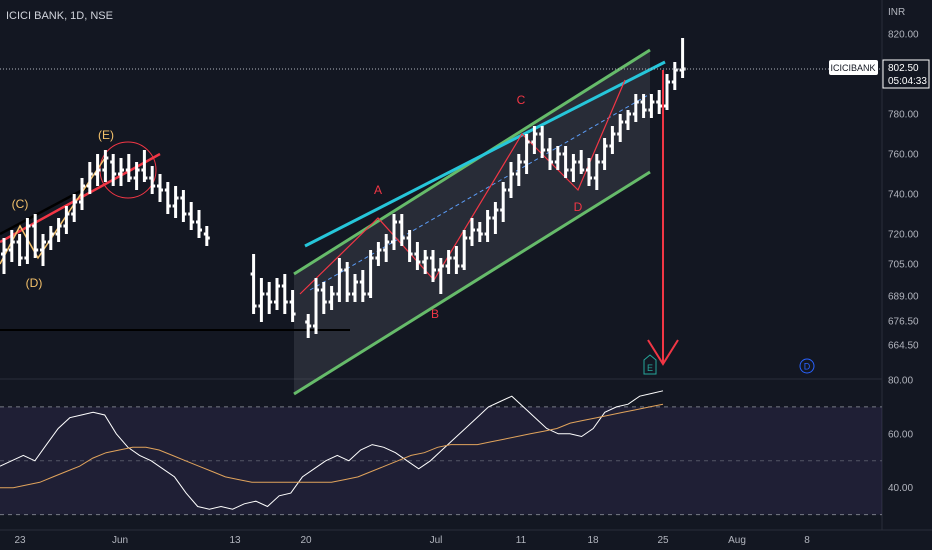 This screenshot has height=550, width=932. What do you see at coordinates (650, 364) in the screenshot?
I see `earnings-marker` at bounding box center [650, 364].